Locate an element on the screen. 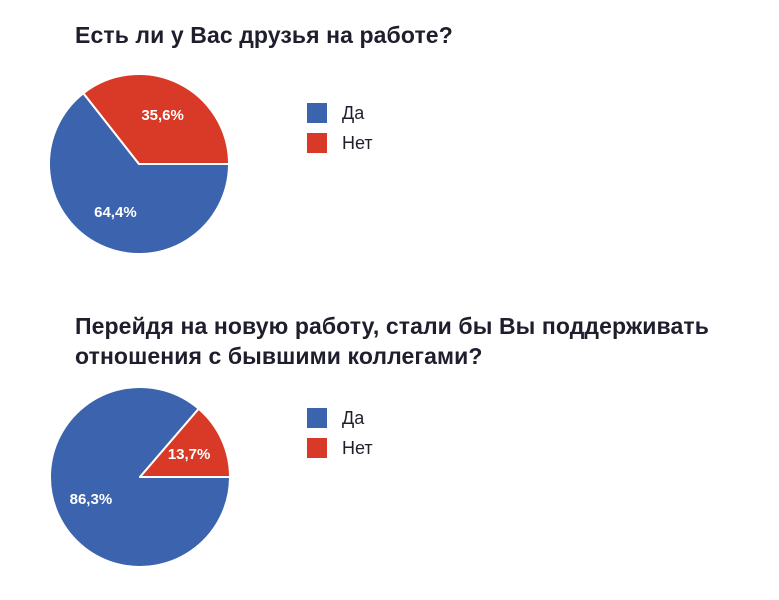  legend-friends-at-work: Да Нет is located at coordinates (340, 128).